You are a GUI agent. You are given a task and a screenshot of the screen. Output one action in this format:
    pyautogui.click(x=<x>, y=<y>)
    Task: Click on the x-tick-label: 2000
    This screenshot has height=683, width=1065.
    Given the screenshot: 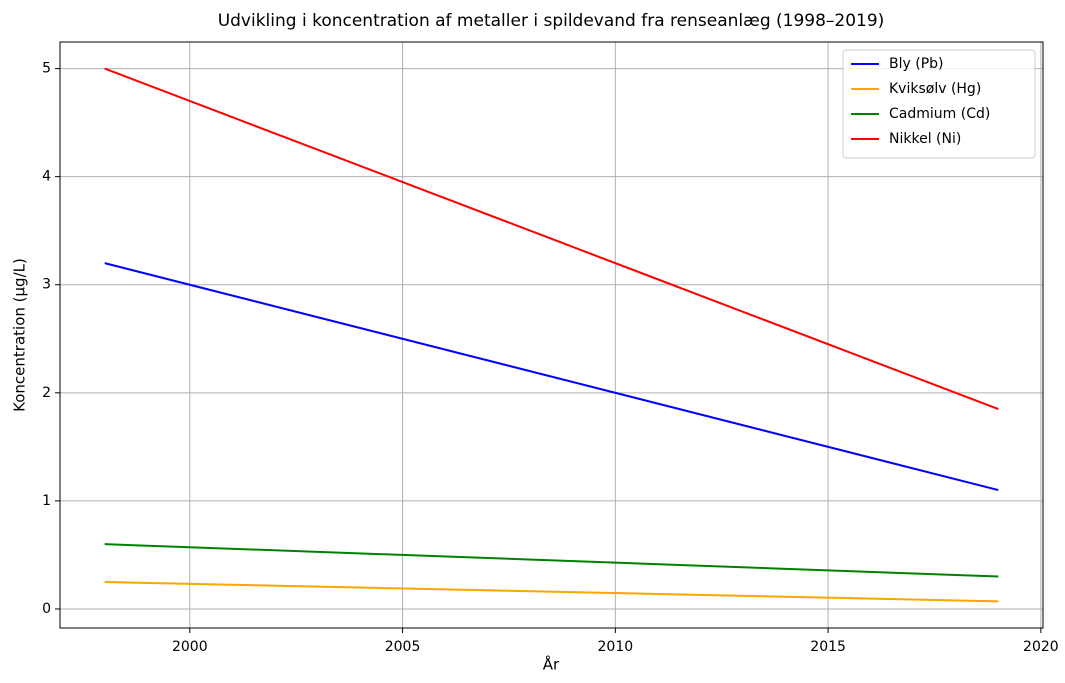 What is the action you would take?
    pyautogui.click(x=190, y=647)
    